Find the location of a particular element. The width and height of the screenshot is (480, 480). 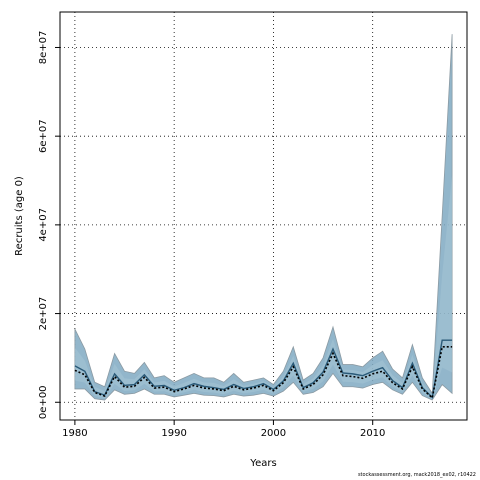

series-line-mean is located at coordinates (263, 369).